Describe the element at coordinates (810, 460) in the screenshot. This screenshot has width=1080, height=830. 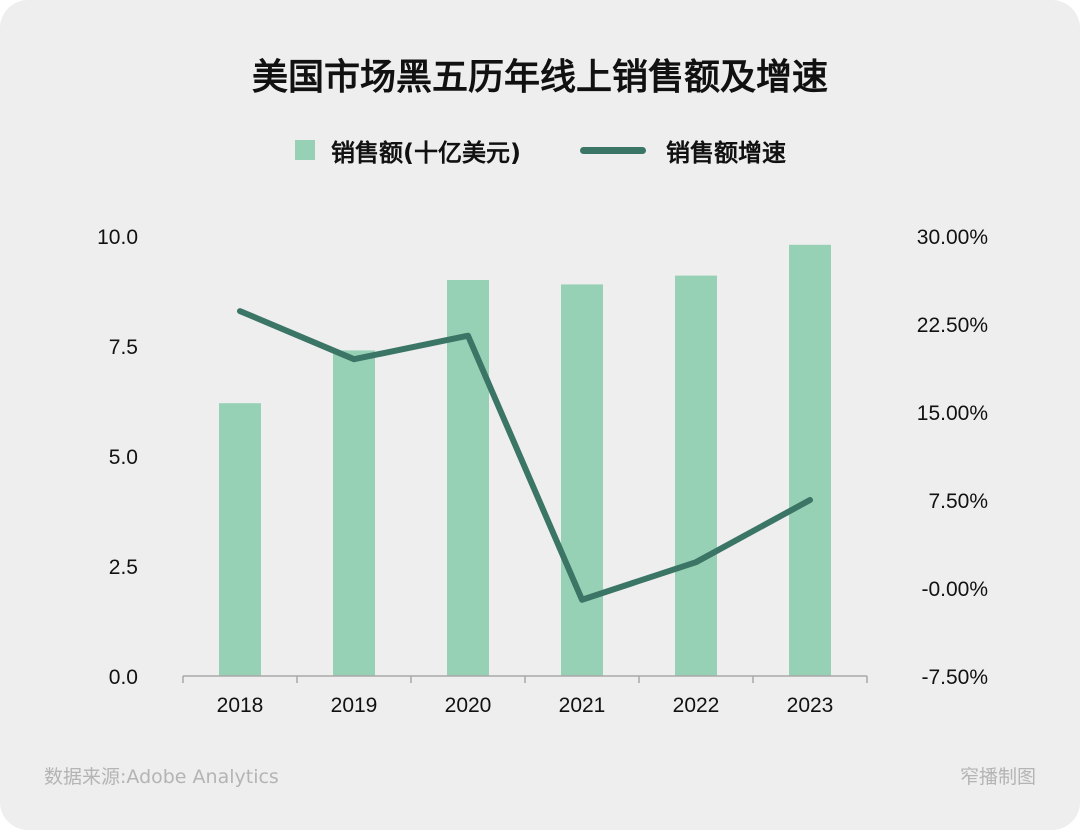
I see `bar-2023` at that location.